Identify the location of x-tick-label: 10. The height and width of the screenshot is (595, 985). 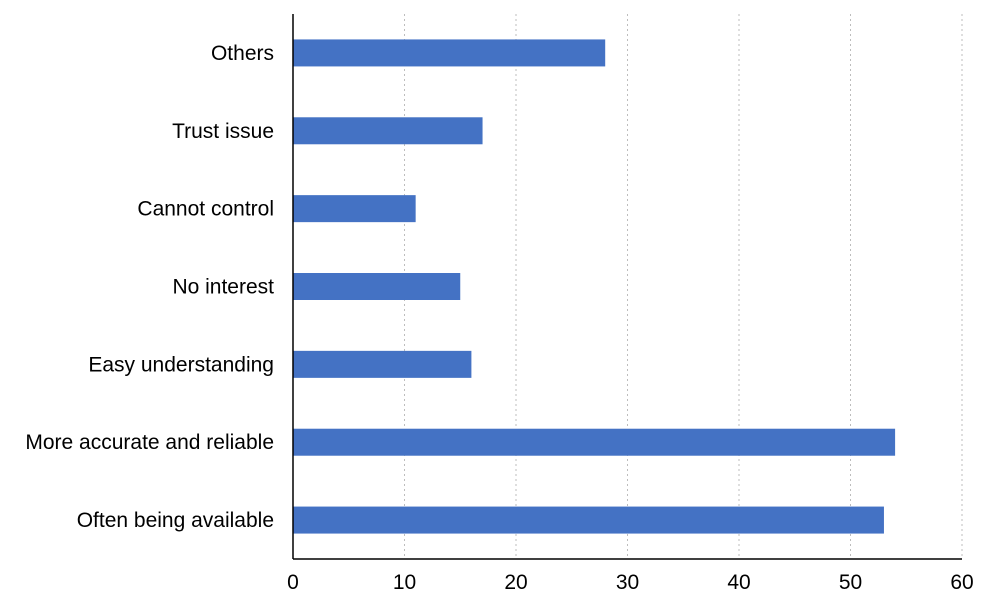
(404, 582).